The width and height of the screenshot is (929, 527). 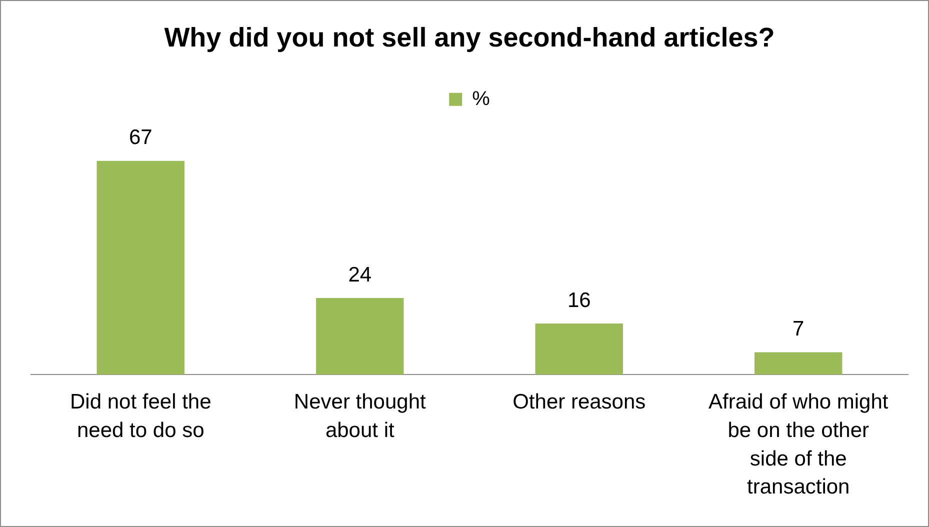 What do you see at coordinates (481, 99) in the screenshot?
I see `legend-label: %` at bounding box center [481, 99].